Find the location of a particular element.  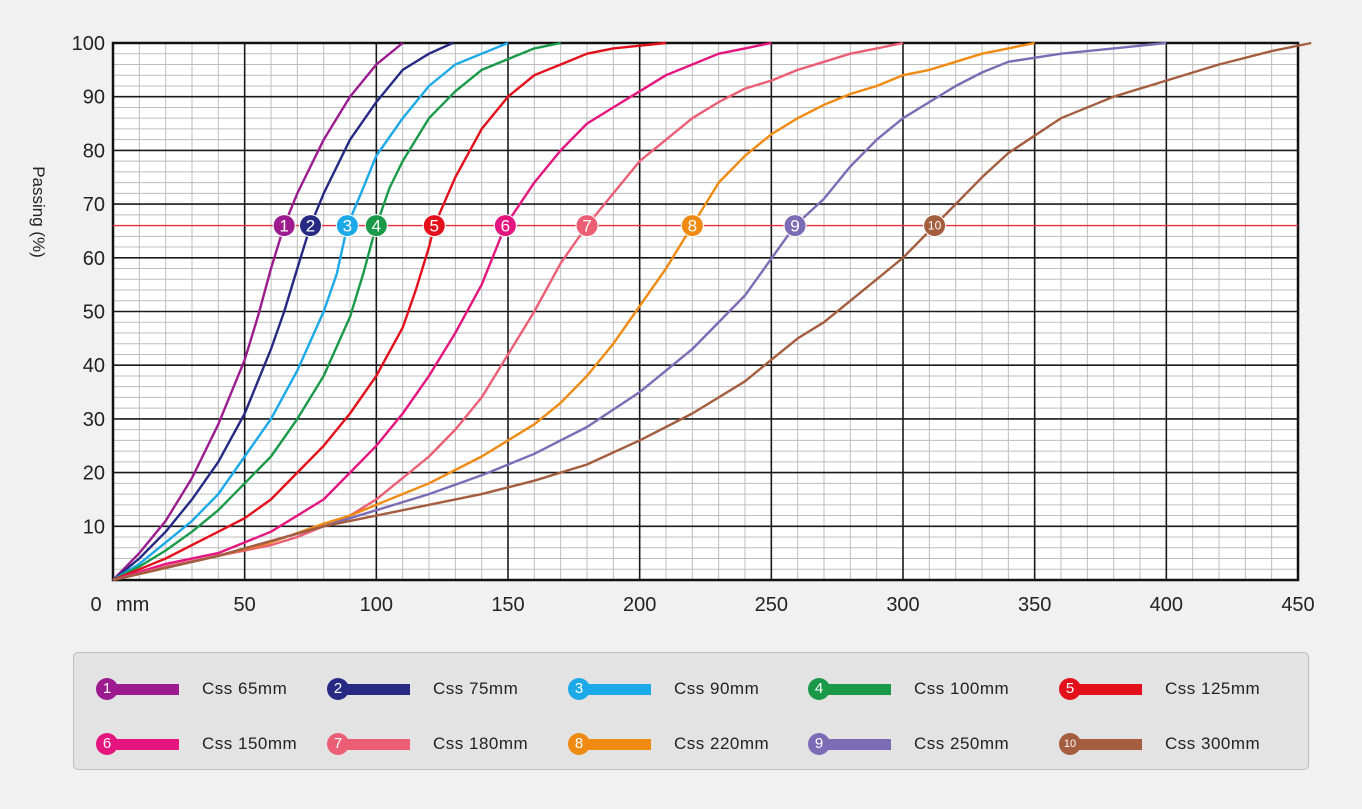

legend-badge: 6 is located at coordinates (107, 744).